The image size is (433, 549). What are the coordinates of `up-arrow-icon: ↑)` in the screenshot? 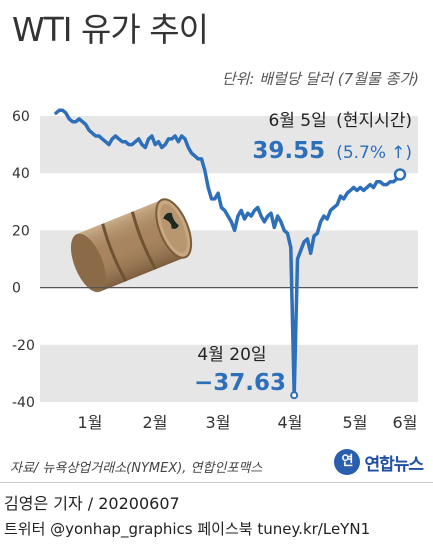 It's located at (401, 153).